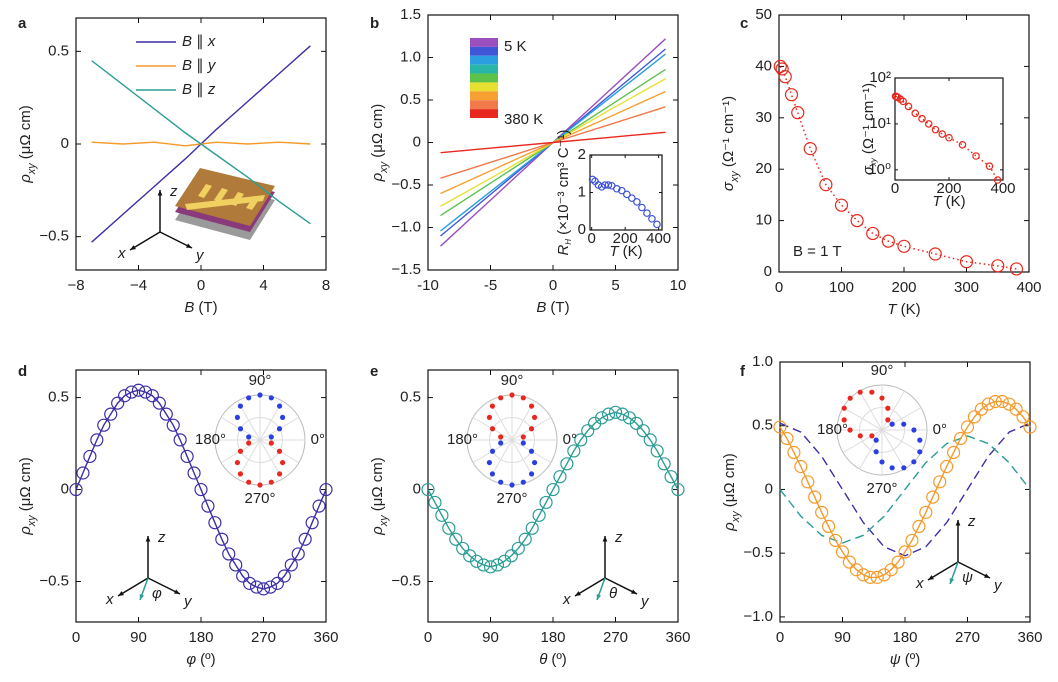  Describe the element at coordinates (763, 168) in the screenshot. I see `y-tick-label: 20` at that location.